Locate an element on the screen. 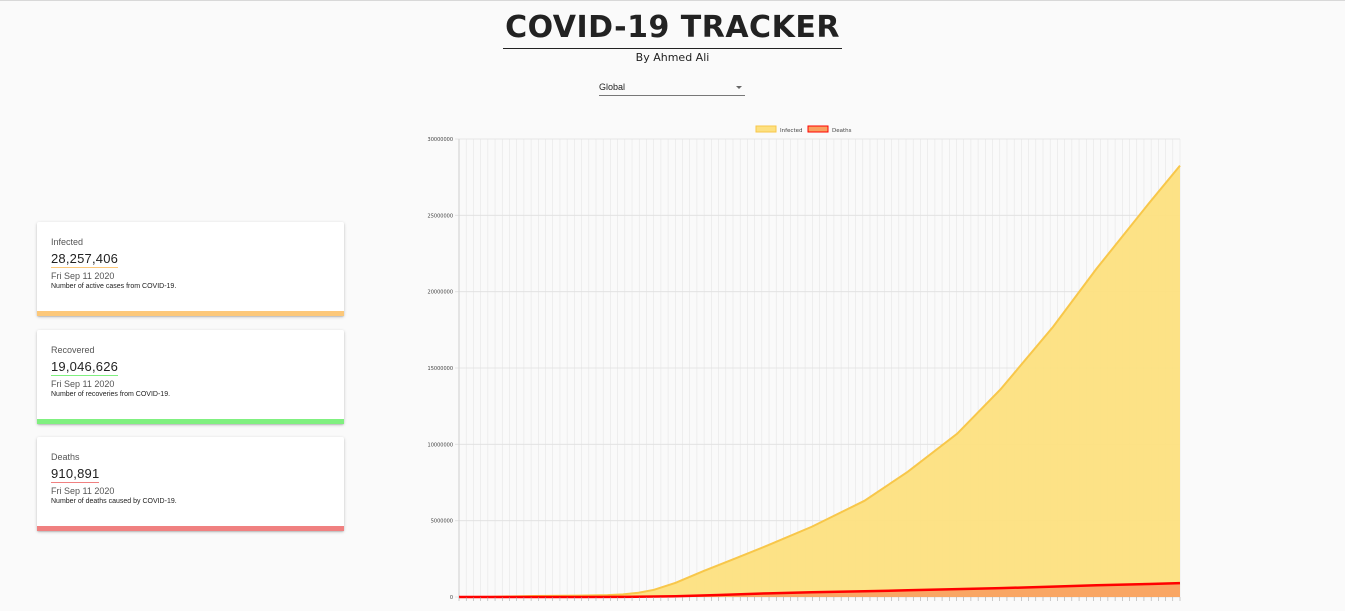 The image size is (1345, 611). series-line-deaths is located at coordinates (819, 590).